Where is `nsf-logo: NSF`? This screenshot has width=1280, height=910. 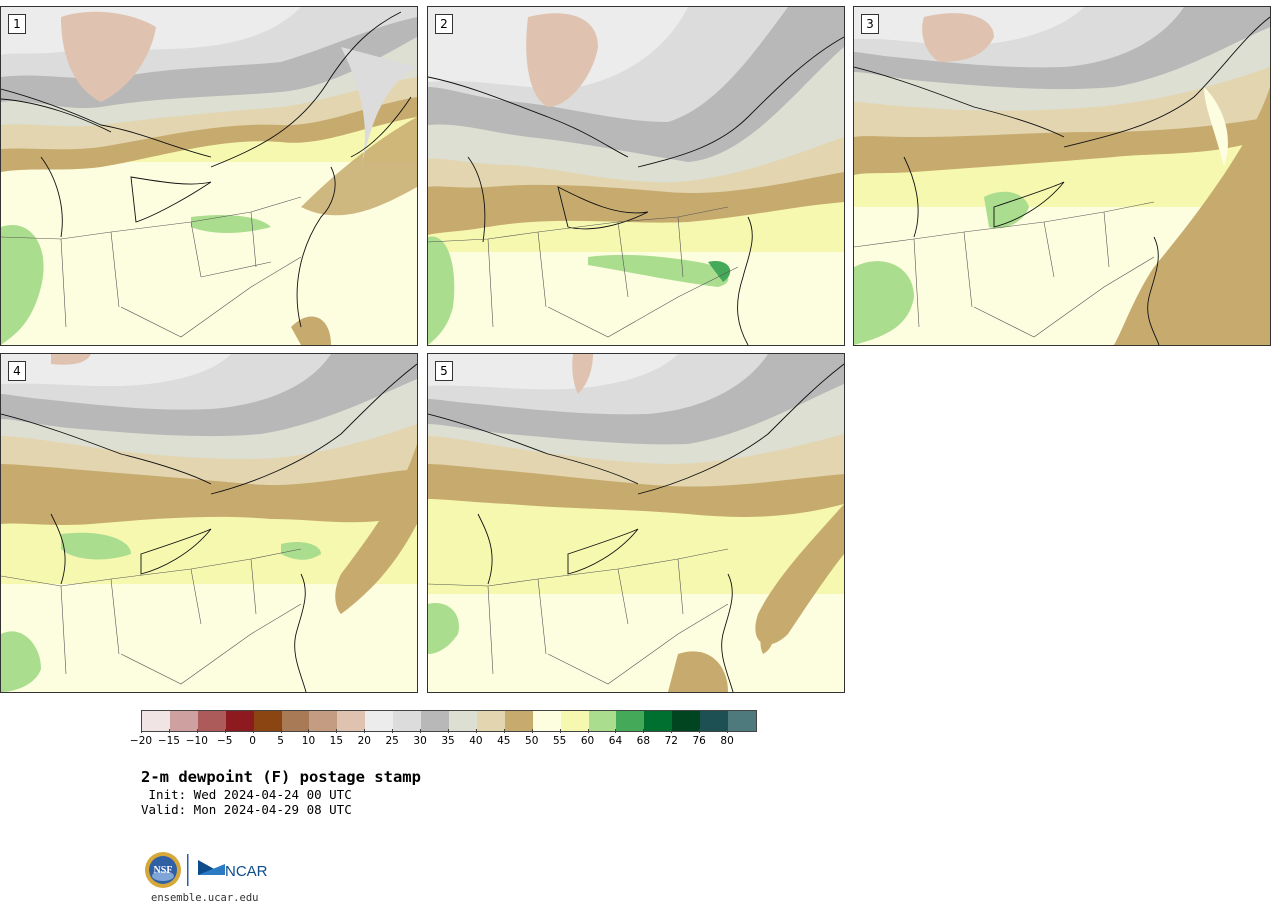 nsf-logo: NSF is located at coordinates (163, 870).